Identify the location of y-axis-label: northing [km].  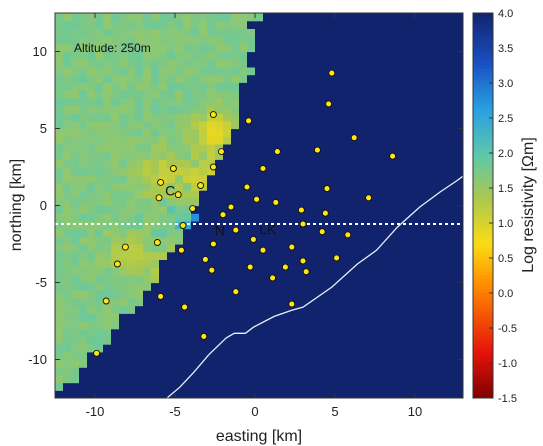
(16, 205).